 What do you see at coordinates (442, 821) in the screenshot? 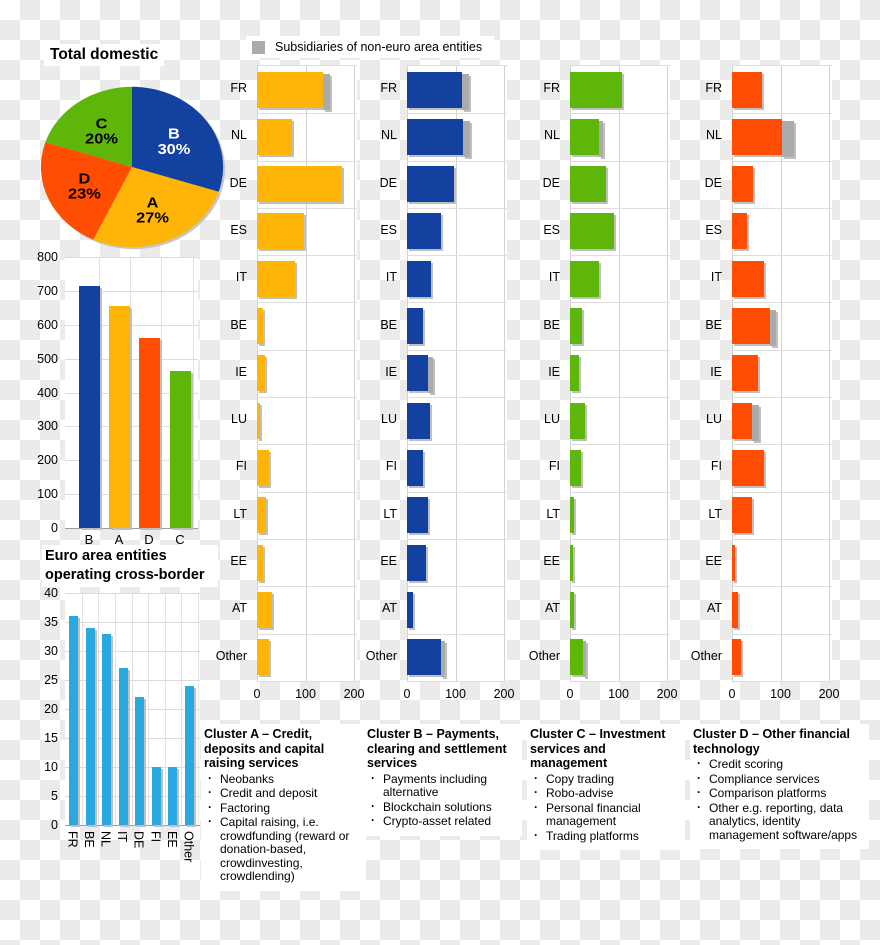
I see `bullet-item: Crypto-asset related` at bounding box center [442, 821].